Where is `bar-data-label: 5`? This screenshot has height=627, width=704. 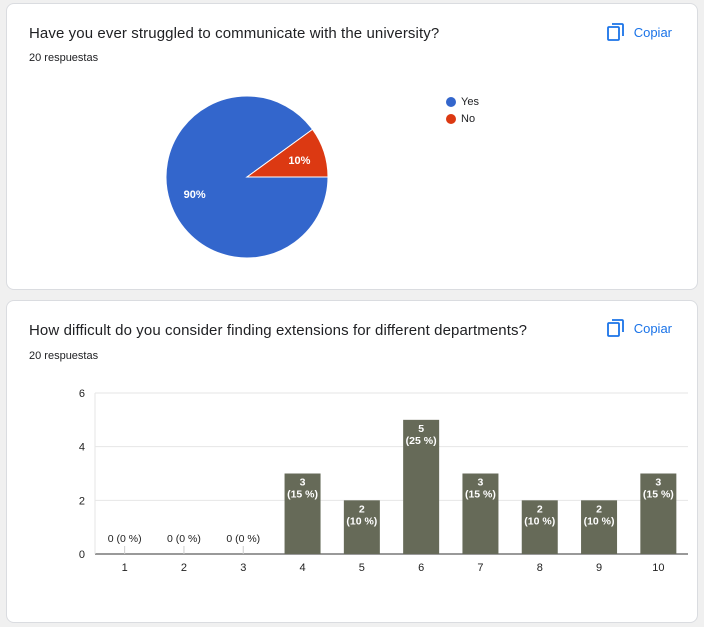 bar-data-label: 5 is located at coordinates (421, 429).